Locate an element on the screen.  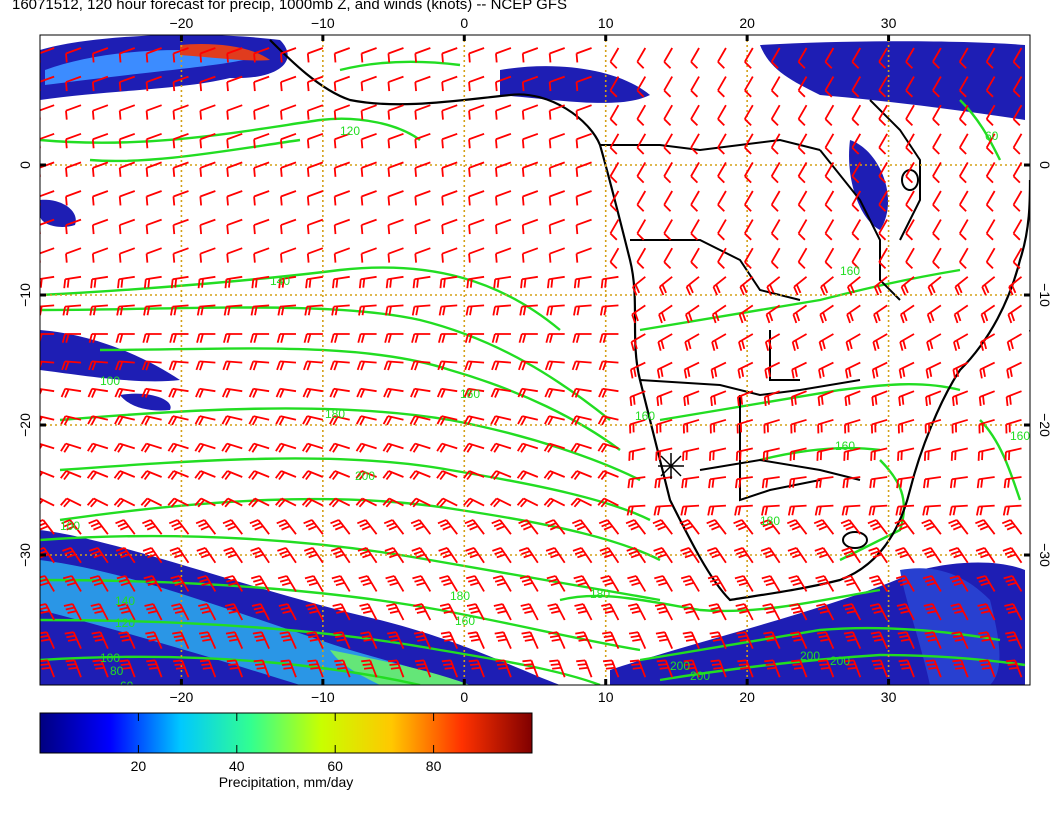
contour-label: 180 is located at coordinates (770, 521).